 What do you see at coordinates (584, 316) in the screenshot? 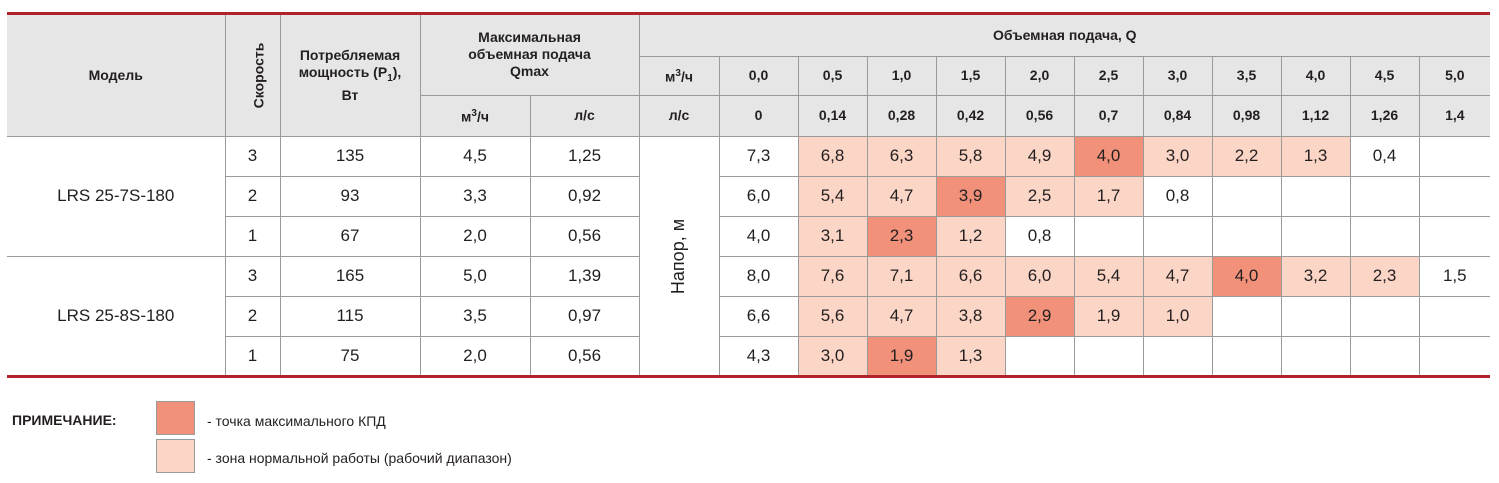
I see `qmax-ls-cell: 0,97` at bounding box center [584, 316].